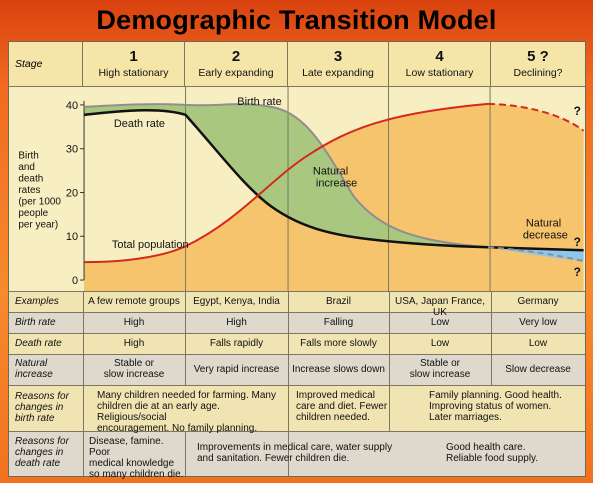 This screenshot has height=483, width=593. What do you see at coordinates (535, 254) in the screenshot?
I see `birth-rate-projection` at bounding box center [535, 254].